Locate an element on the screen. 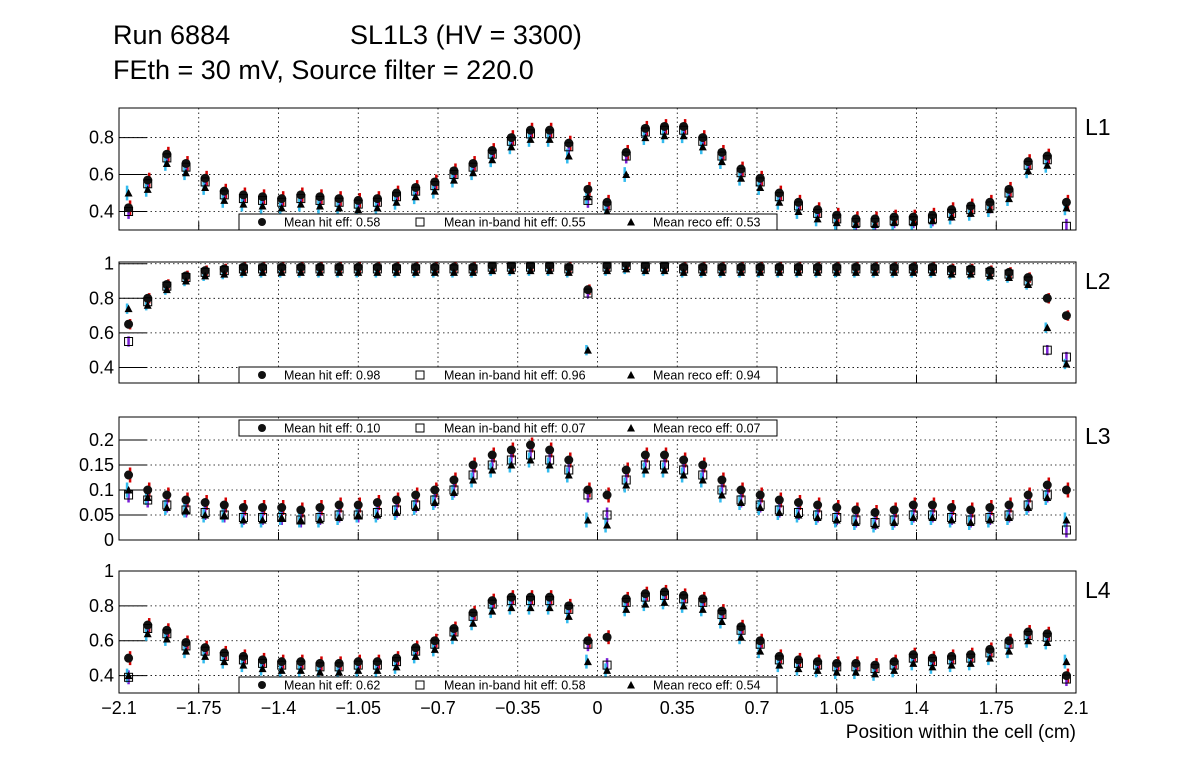 The width and height of the screenshot is (1196, 772). x-axis-label: Position within the cell (cm) is located at coordinates (961, 732).